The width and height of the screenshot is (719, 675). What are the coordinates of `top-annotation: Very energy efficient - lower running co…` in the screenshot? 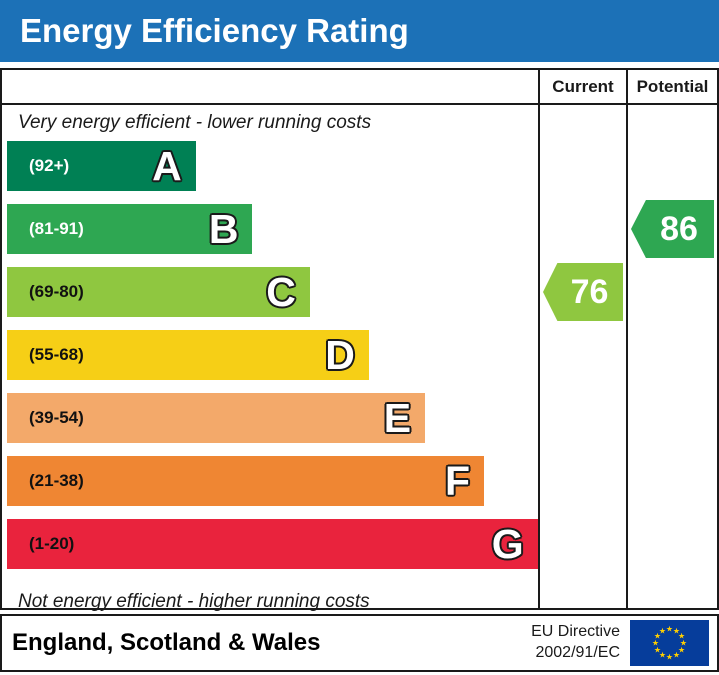 It's located at (195, 122).